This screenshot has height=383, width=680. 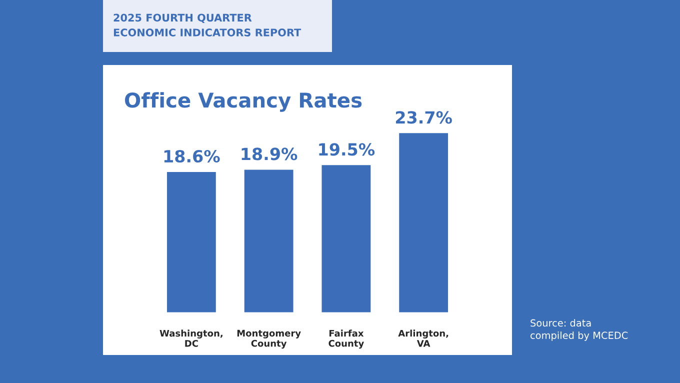 What do you see at coordinates (243, 102) in the screenshot?
I see `chart-title: Office Vacancy Rates` at bounding box center [243, 102].